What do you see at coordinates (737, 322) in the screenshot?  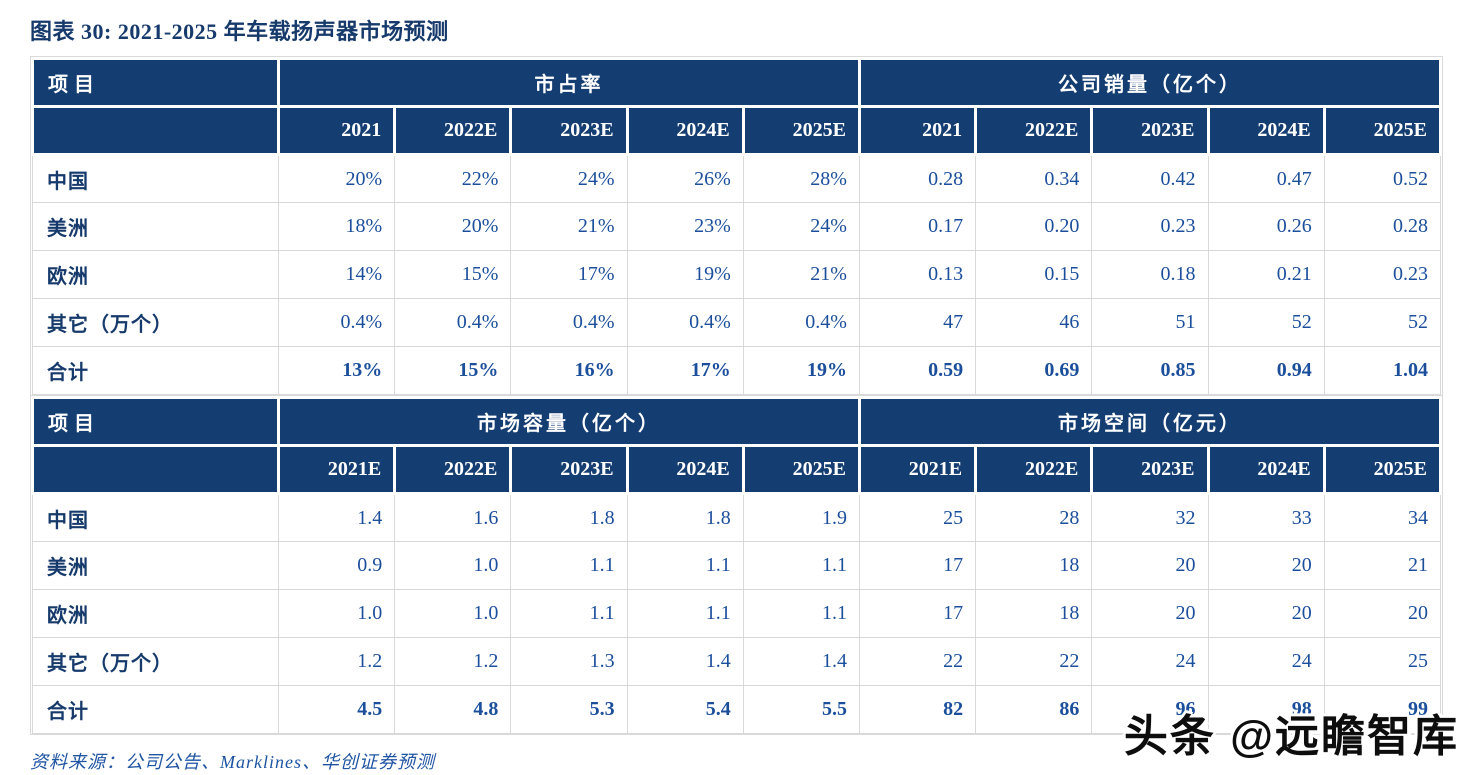 I see `table-row: 其它（万个） 0.4% 0.4% 0.4% 0.4% 0.4% 47 46 51 52 52` at bounding box center [737, 322].